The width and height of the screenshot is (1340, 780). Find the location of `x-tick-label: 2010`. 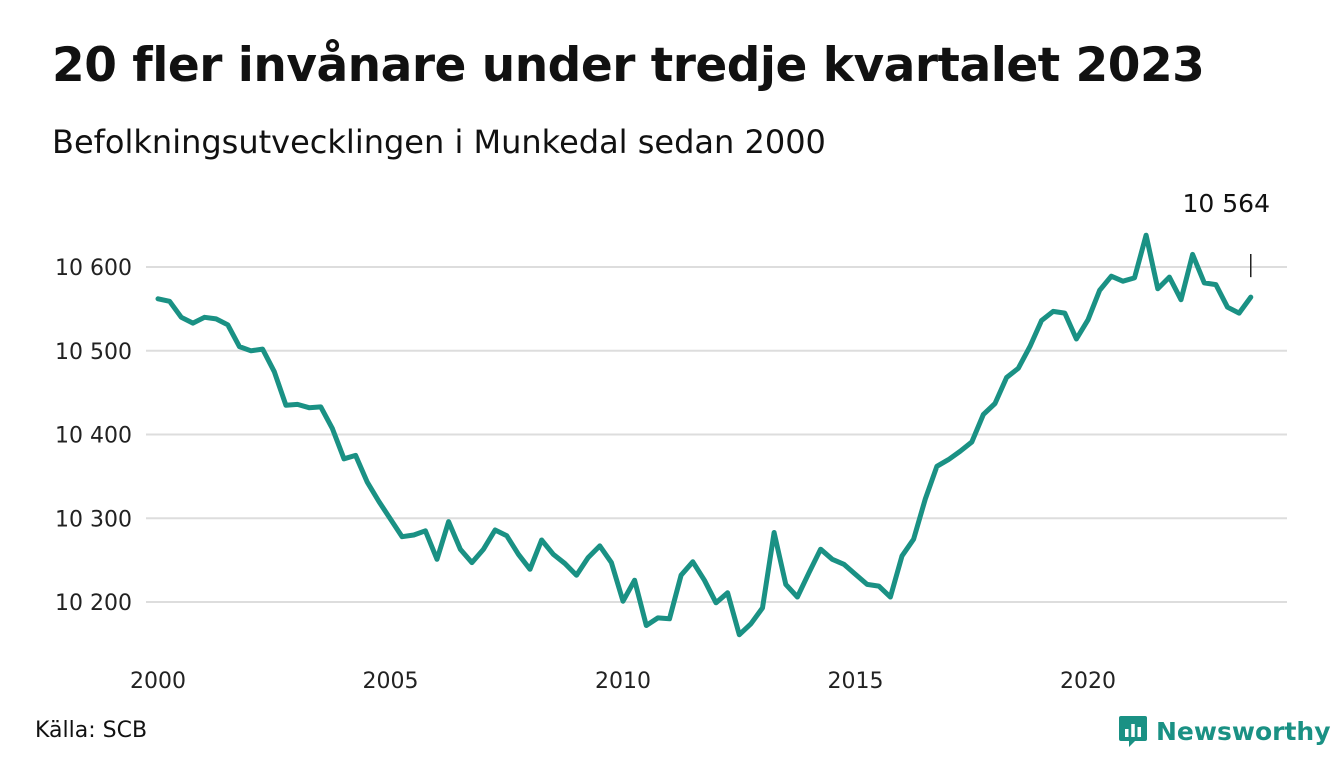

x-tick-label: 2010 is located at coordinates (623, 681).